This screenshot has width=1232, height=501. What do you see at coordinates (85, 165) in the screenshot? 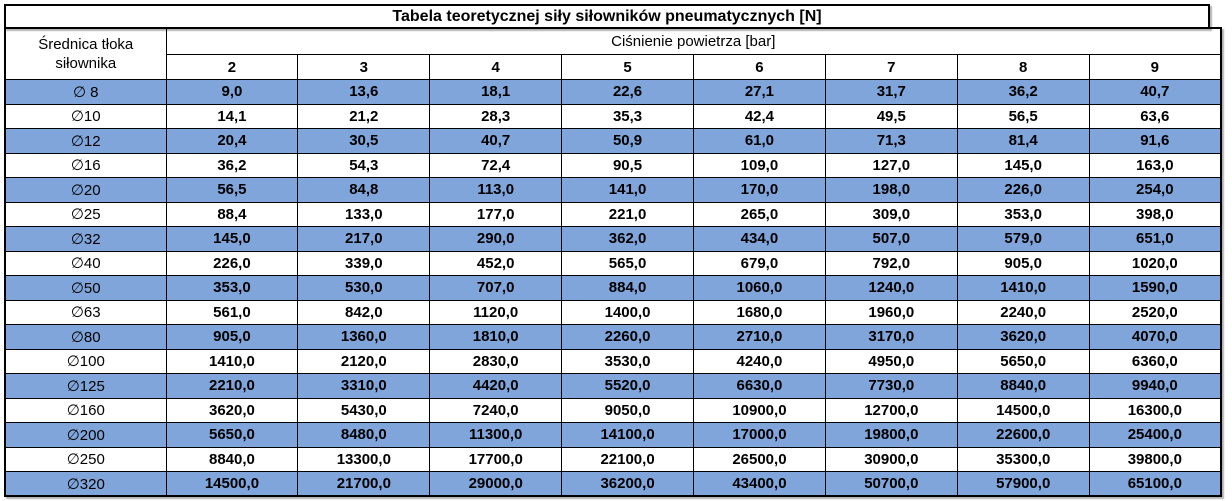
I see `diameter-cell: ∅16` at bounding box center [85, 165].